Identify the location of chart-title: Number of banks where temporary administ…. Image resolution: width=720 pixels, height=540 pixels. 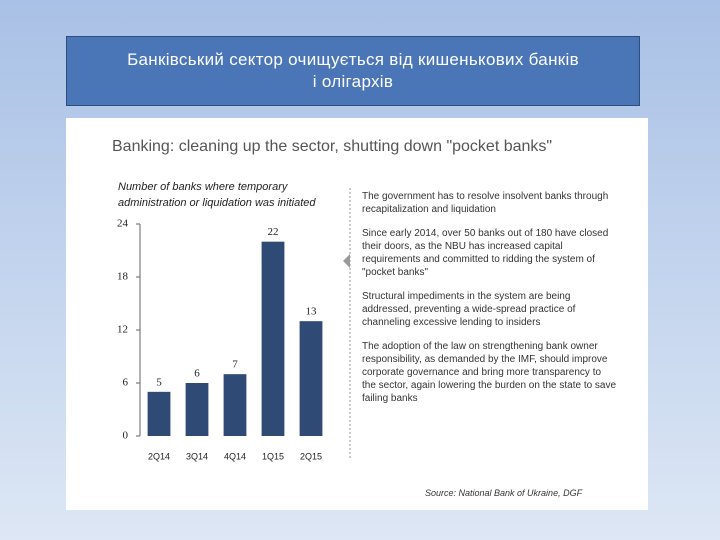
(217, 195).